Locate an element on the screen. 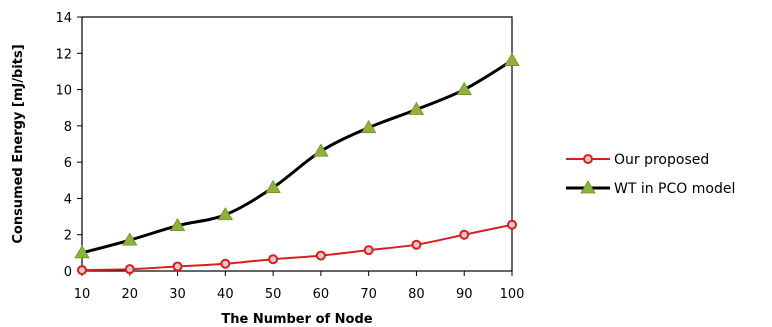  legend-label-wt-in-pco-model: WT in PCO model is located at coordinates (674, 189).